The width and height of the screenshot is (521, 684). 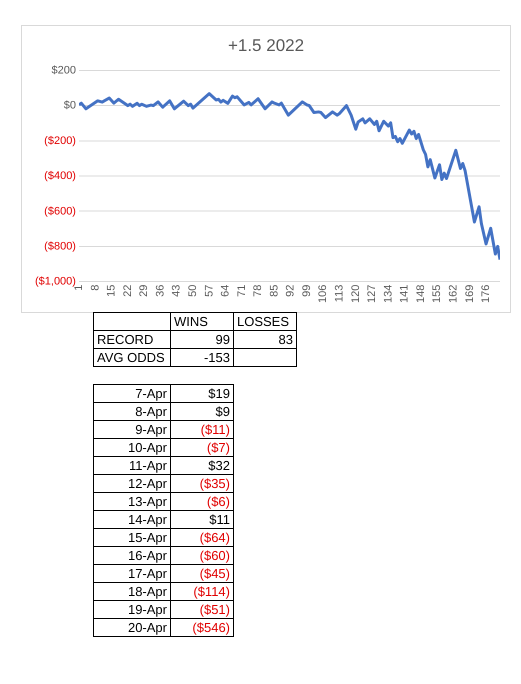 What do you see at coordinates (202, 501) in the screenshot?
I see `text: ($6)` at bounding box center [202, 501].